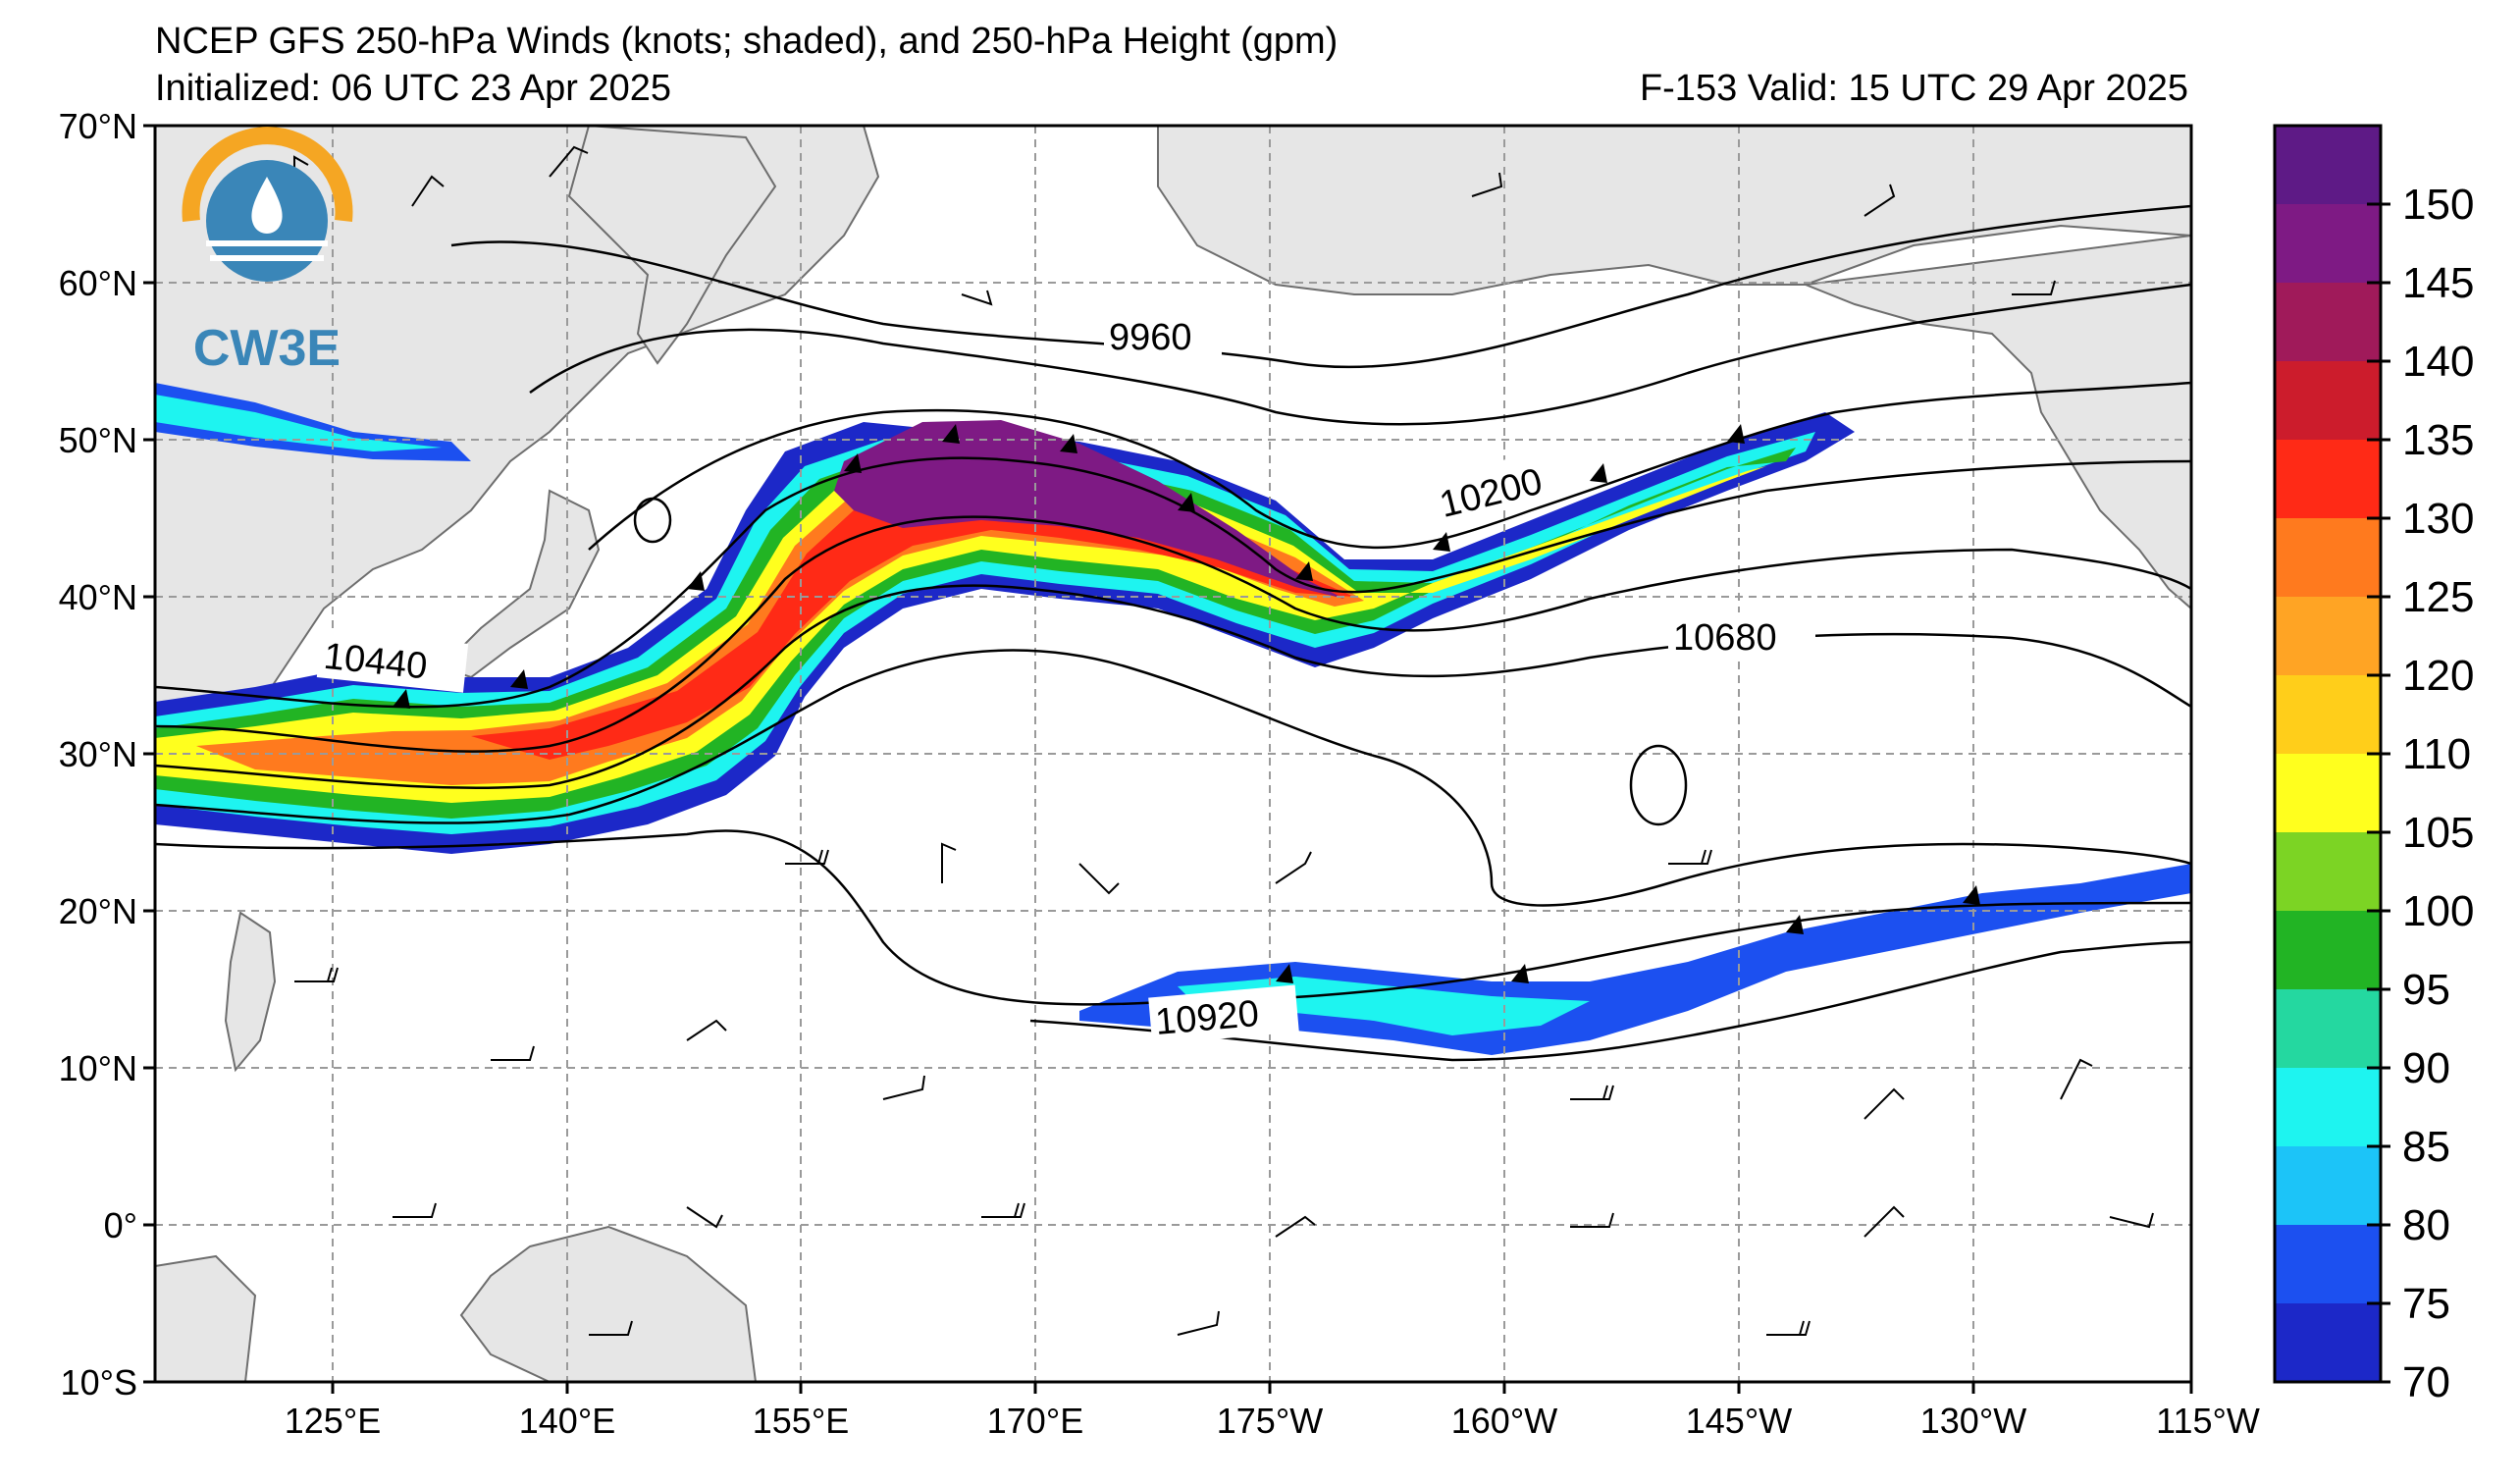  I want to click on contour-label-10920: 10920, so click(1207, 1018).